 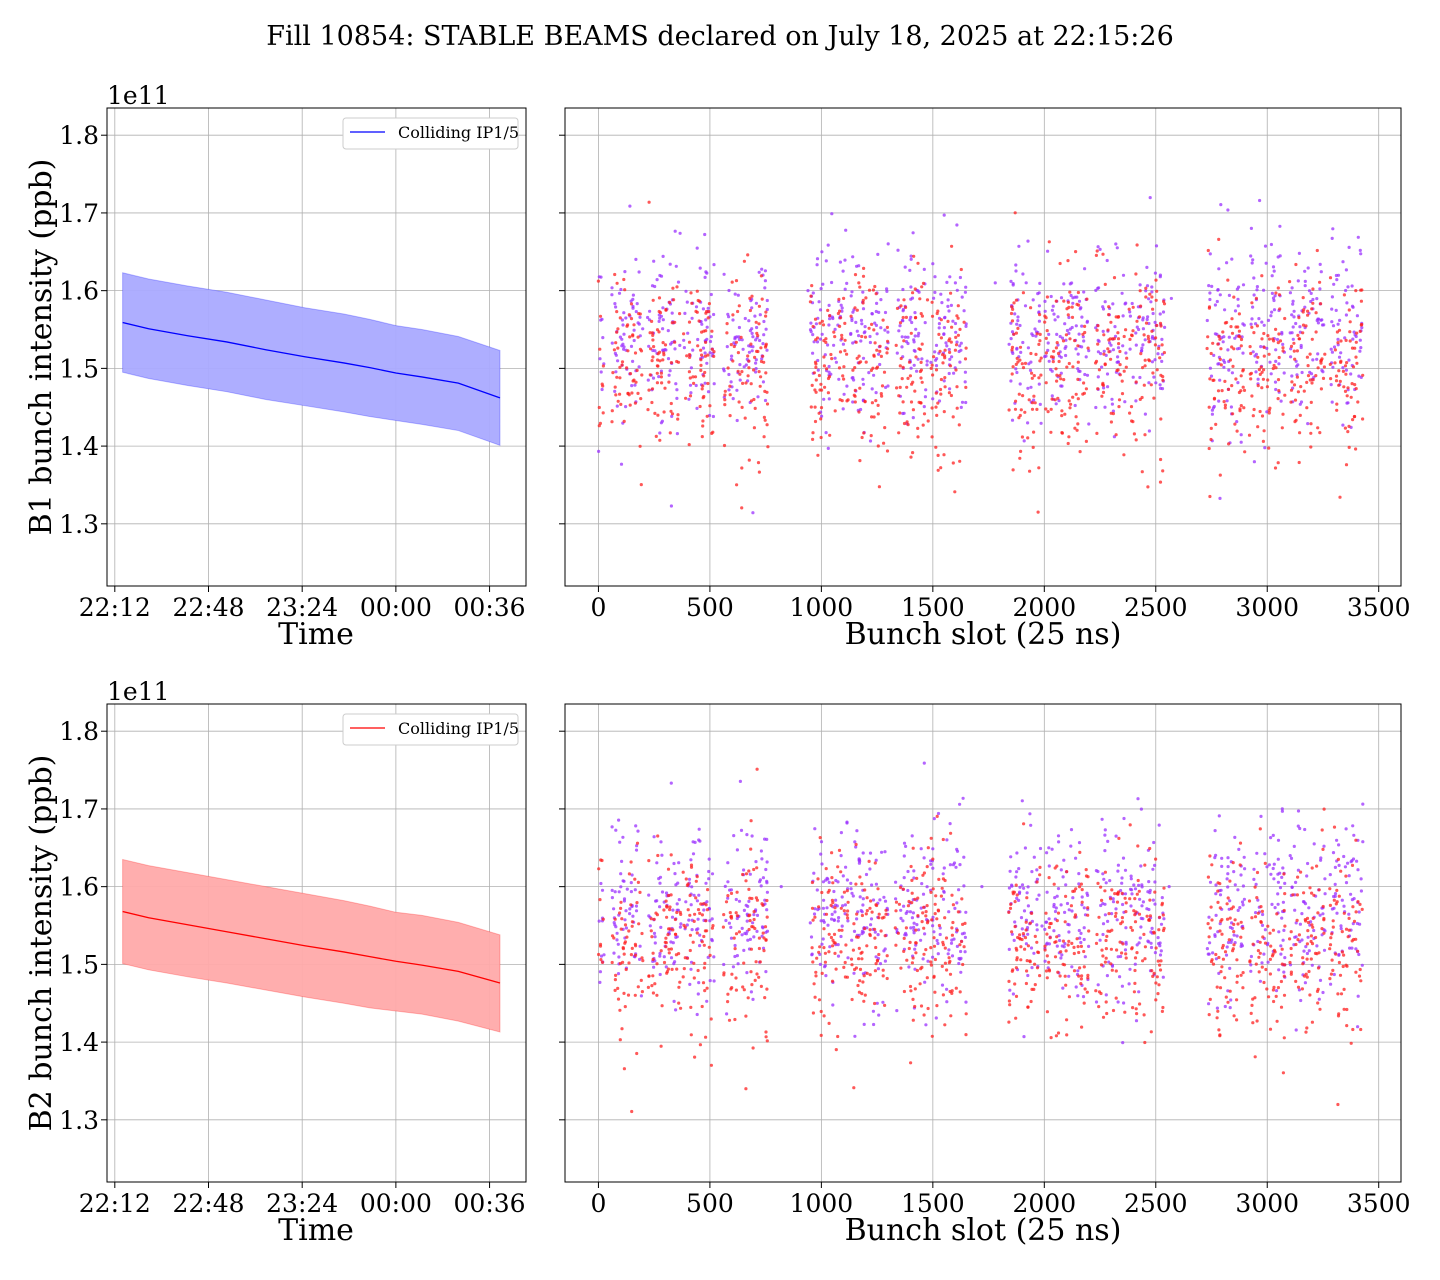 What do you see at coordinates (311, 945) in the screenshot?
I see `plot-area` at bounding box center [311, 945].